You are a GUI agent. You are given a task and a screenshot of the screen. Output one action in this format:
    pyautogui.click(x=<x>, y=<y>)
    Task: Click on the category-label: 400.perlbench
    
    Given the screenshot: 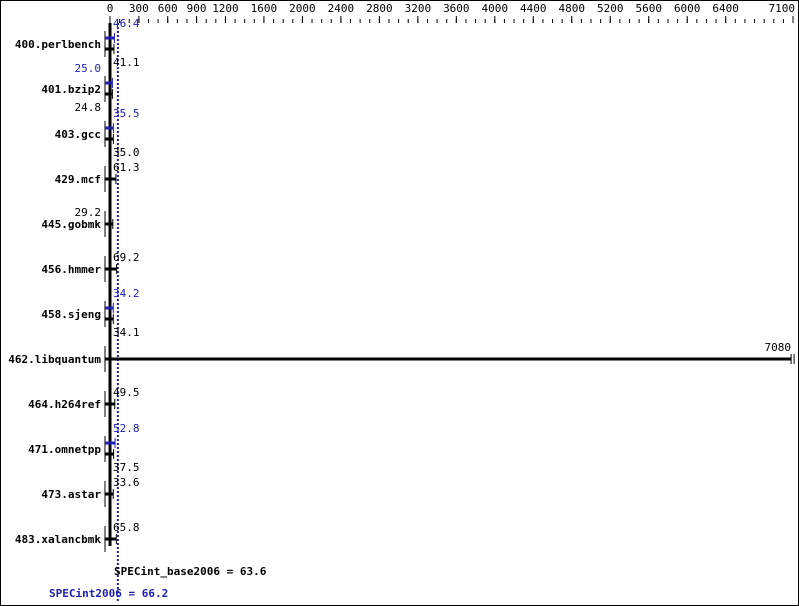 What is the action you would take?
    pyautogui.click(x=58, y=44)
    